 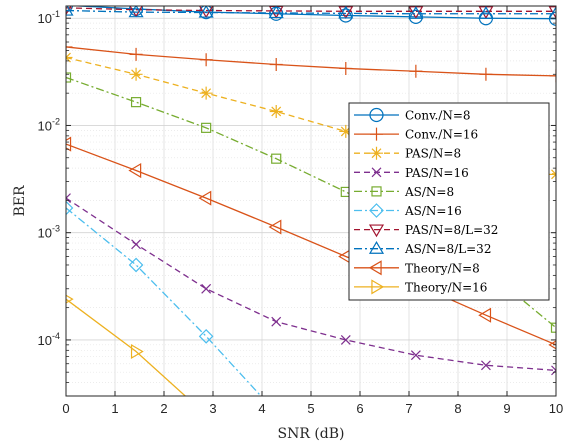 I want to click on x-axis-label: SNR (dB), so click(x=310, y=434).